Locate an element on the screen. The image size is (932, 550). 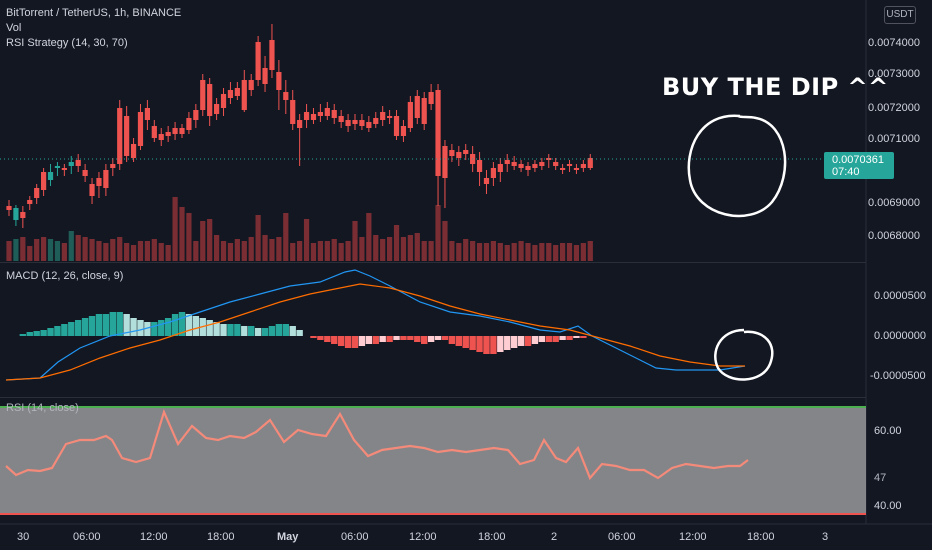
bar-countdown: 07:40 is located at coordinates (846, 172).